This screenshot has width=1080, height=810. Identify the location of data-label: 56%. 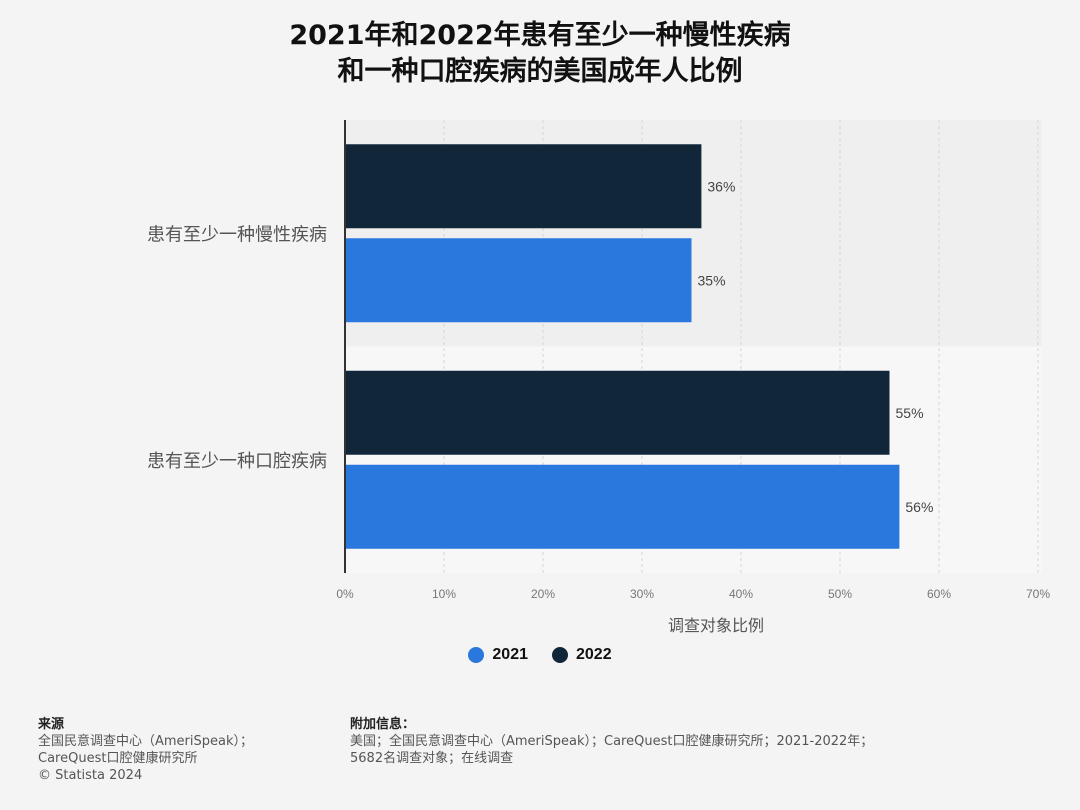
(919, 507).